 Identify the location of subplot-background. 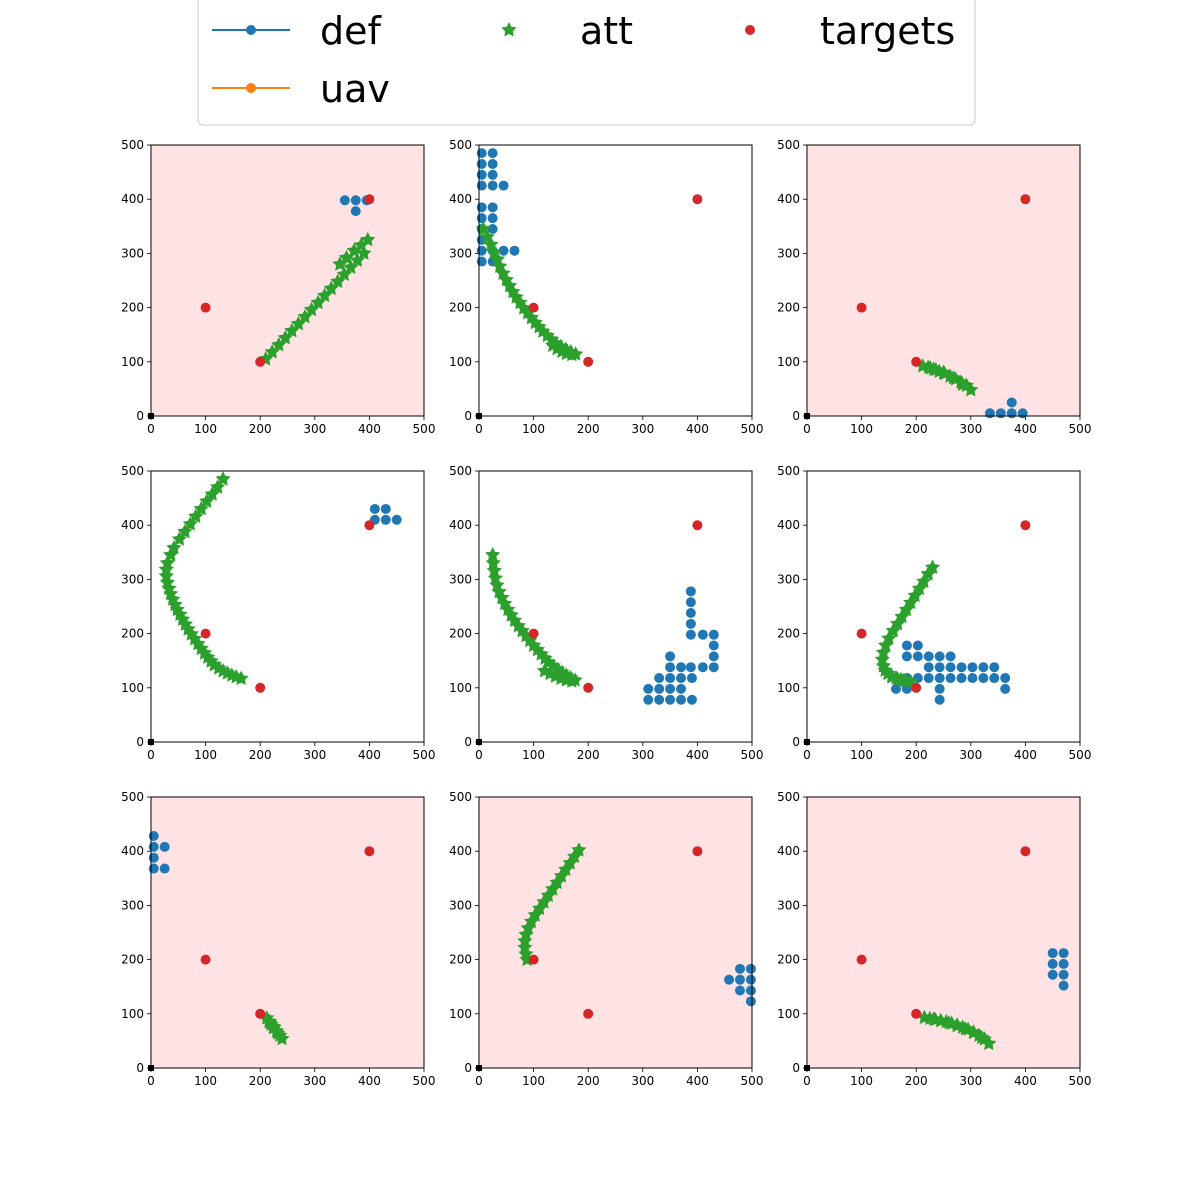
(615, 606).